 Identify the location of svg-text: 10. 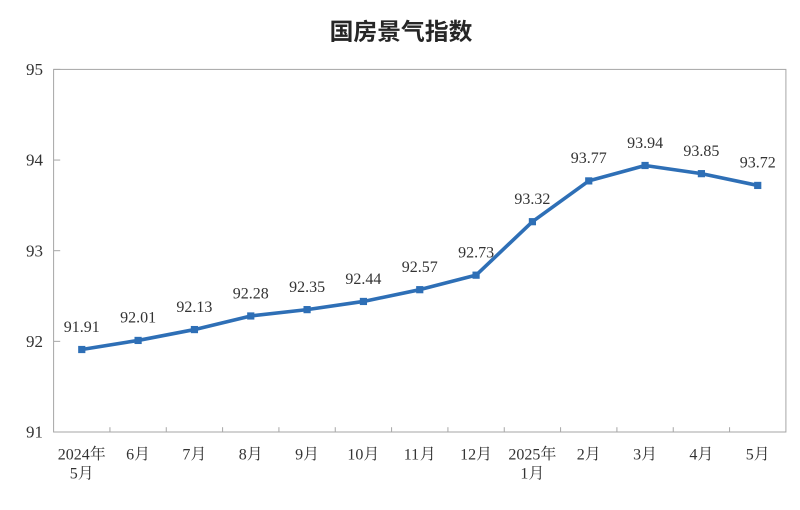
(355, 454).